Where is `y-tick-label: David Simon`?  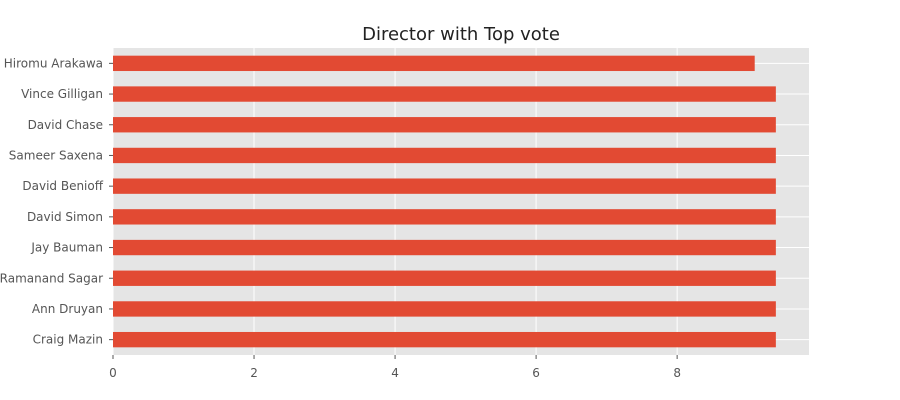 y-tick-label: David Simon is located at coordinates (65, 217).